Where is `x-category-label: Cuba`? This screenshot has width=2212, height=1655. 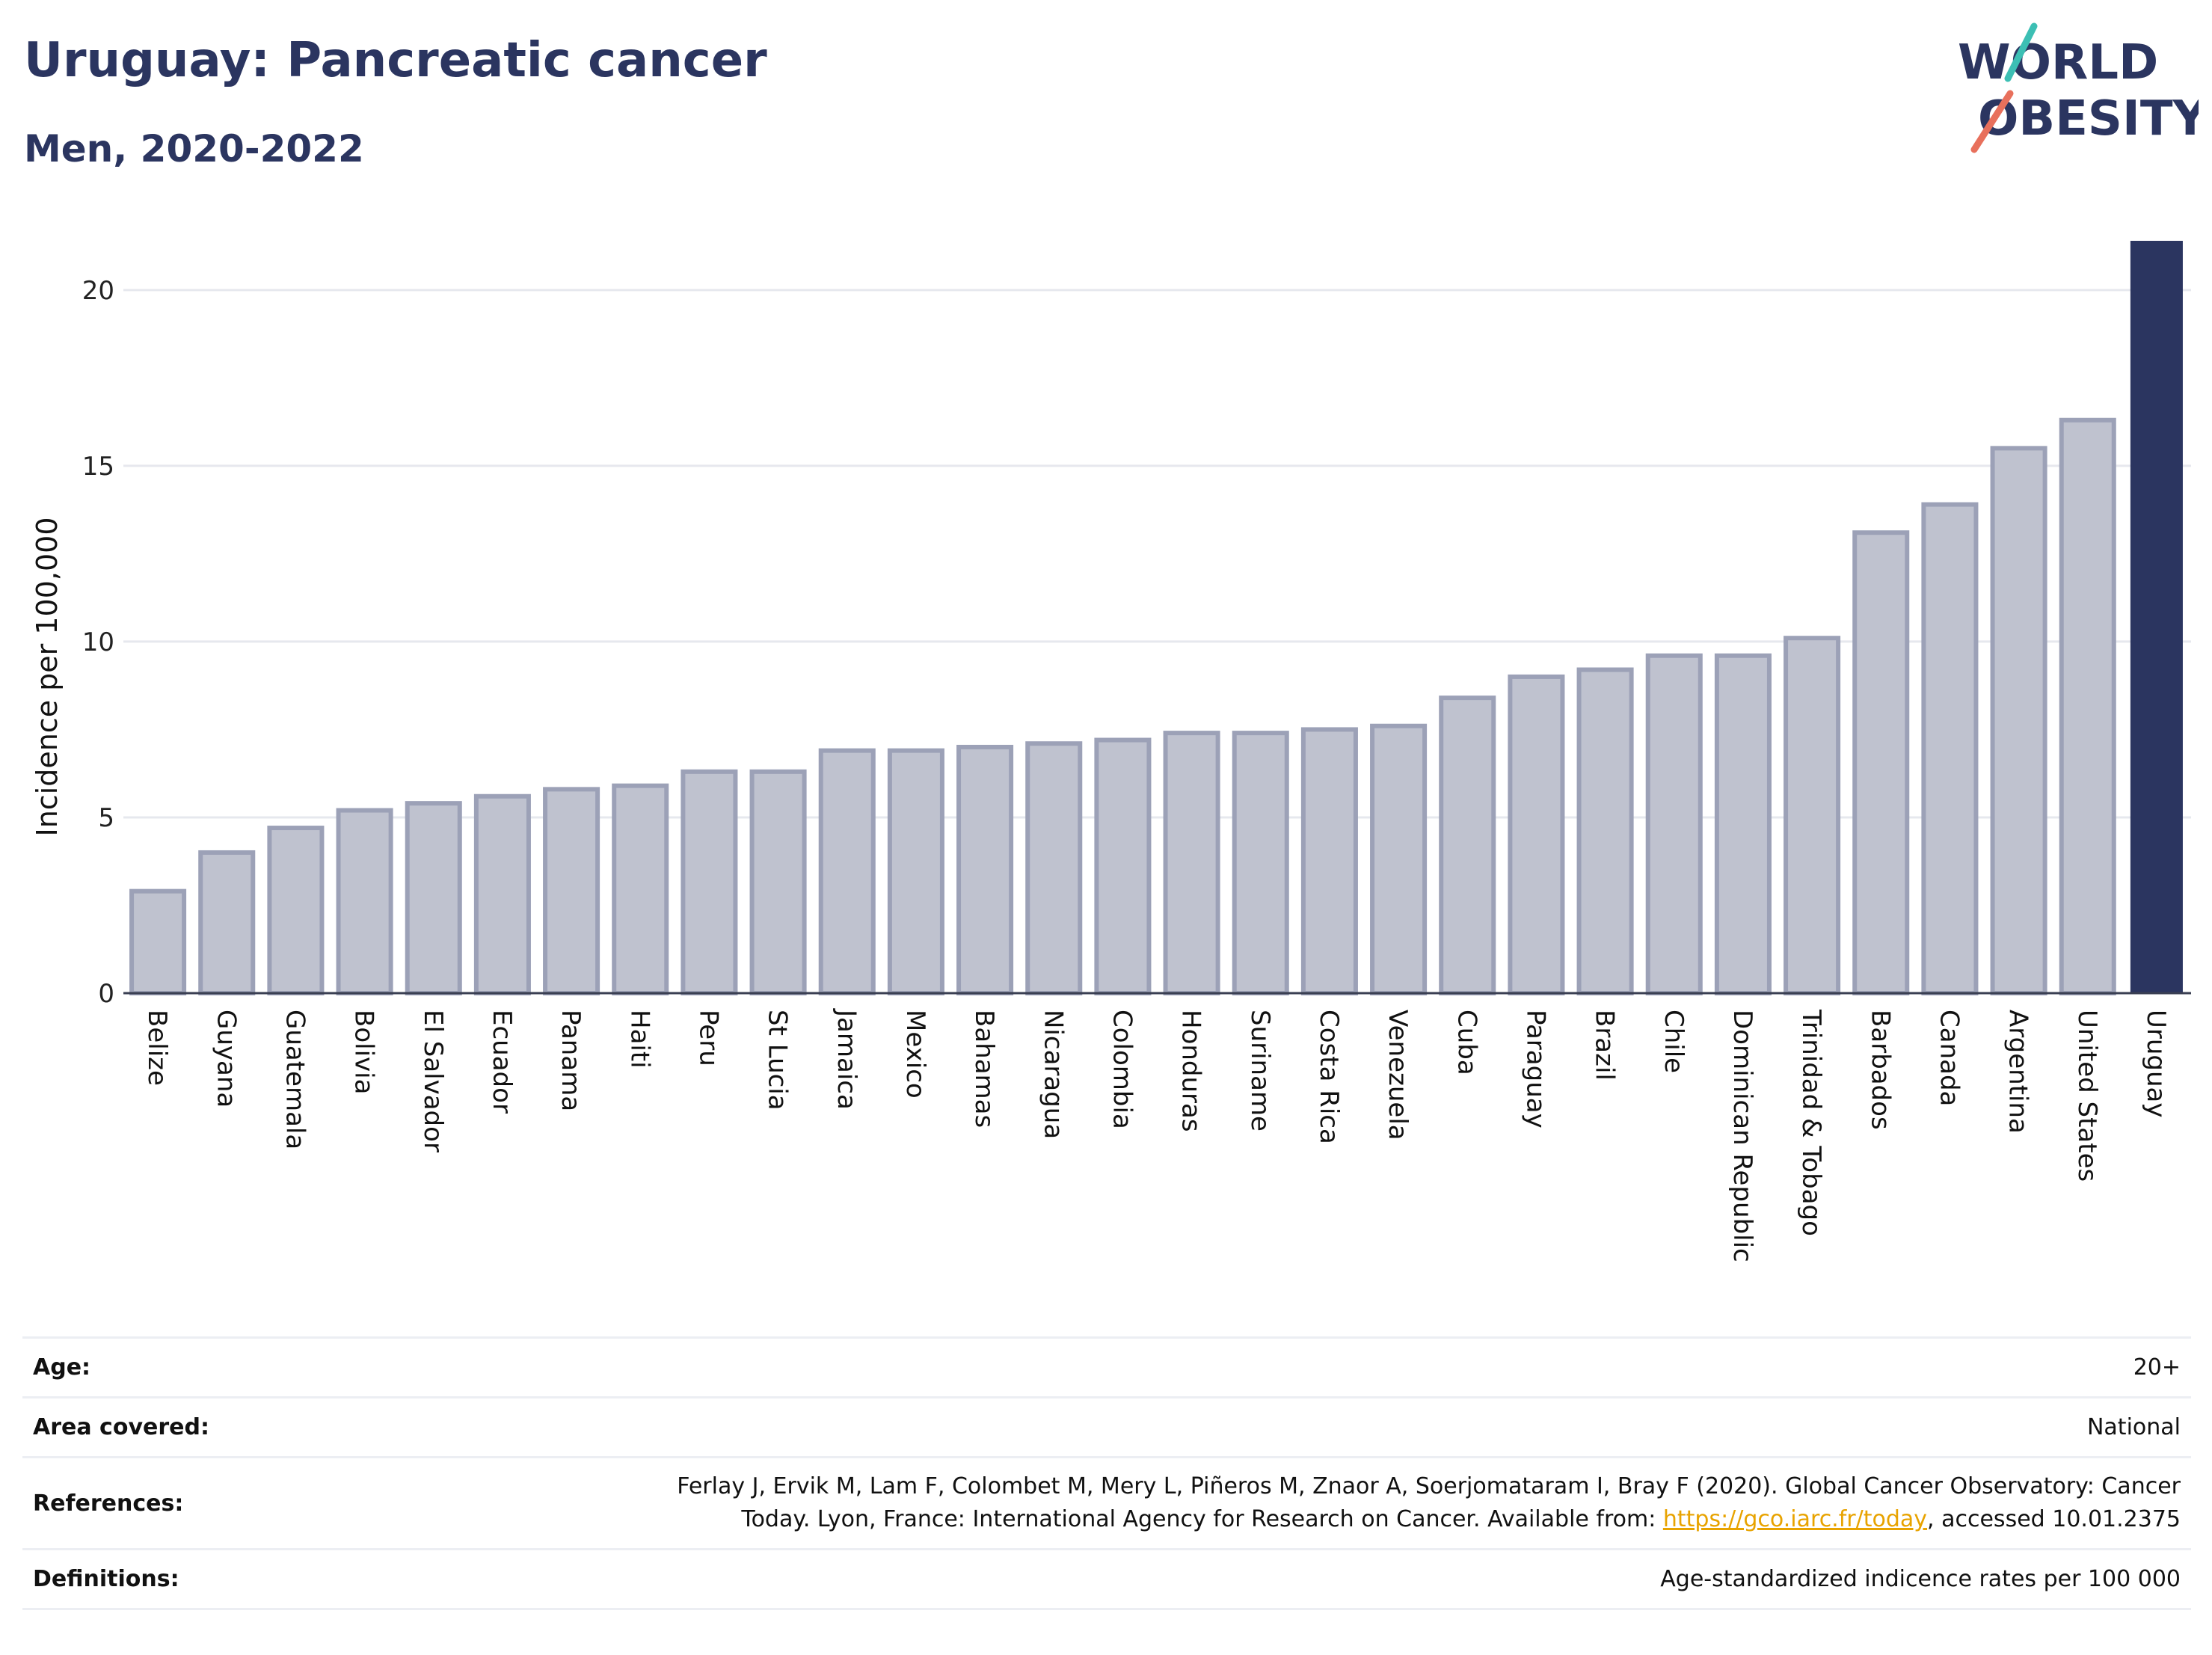 x-category-label: Cuba is located at coordinates (1466, 1042).